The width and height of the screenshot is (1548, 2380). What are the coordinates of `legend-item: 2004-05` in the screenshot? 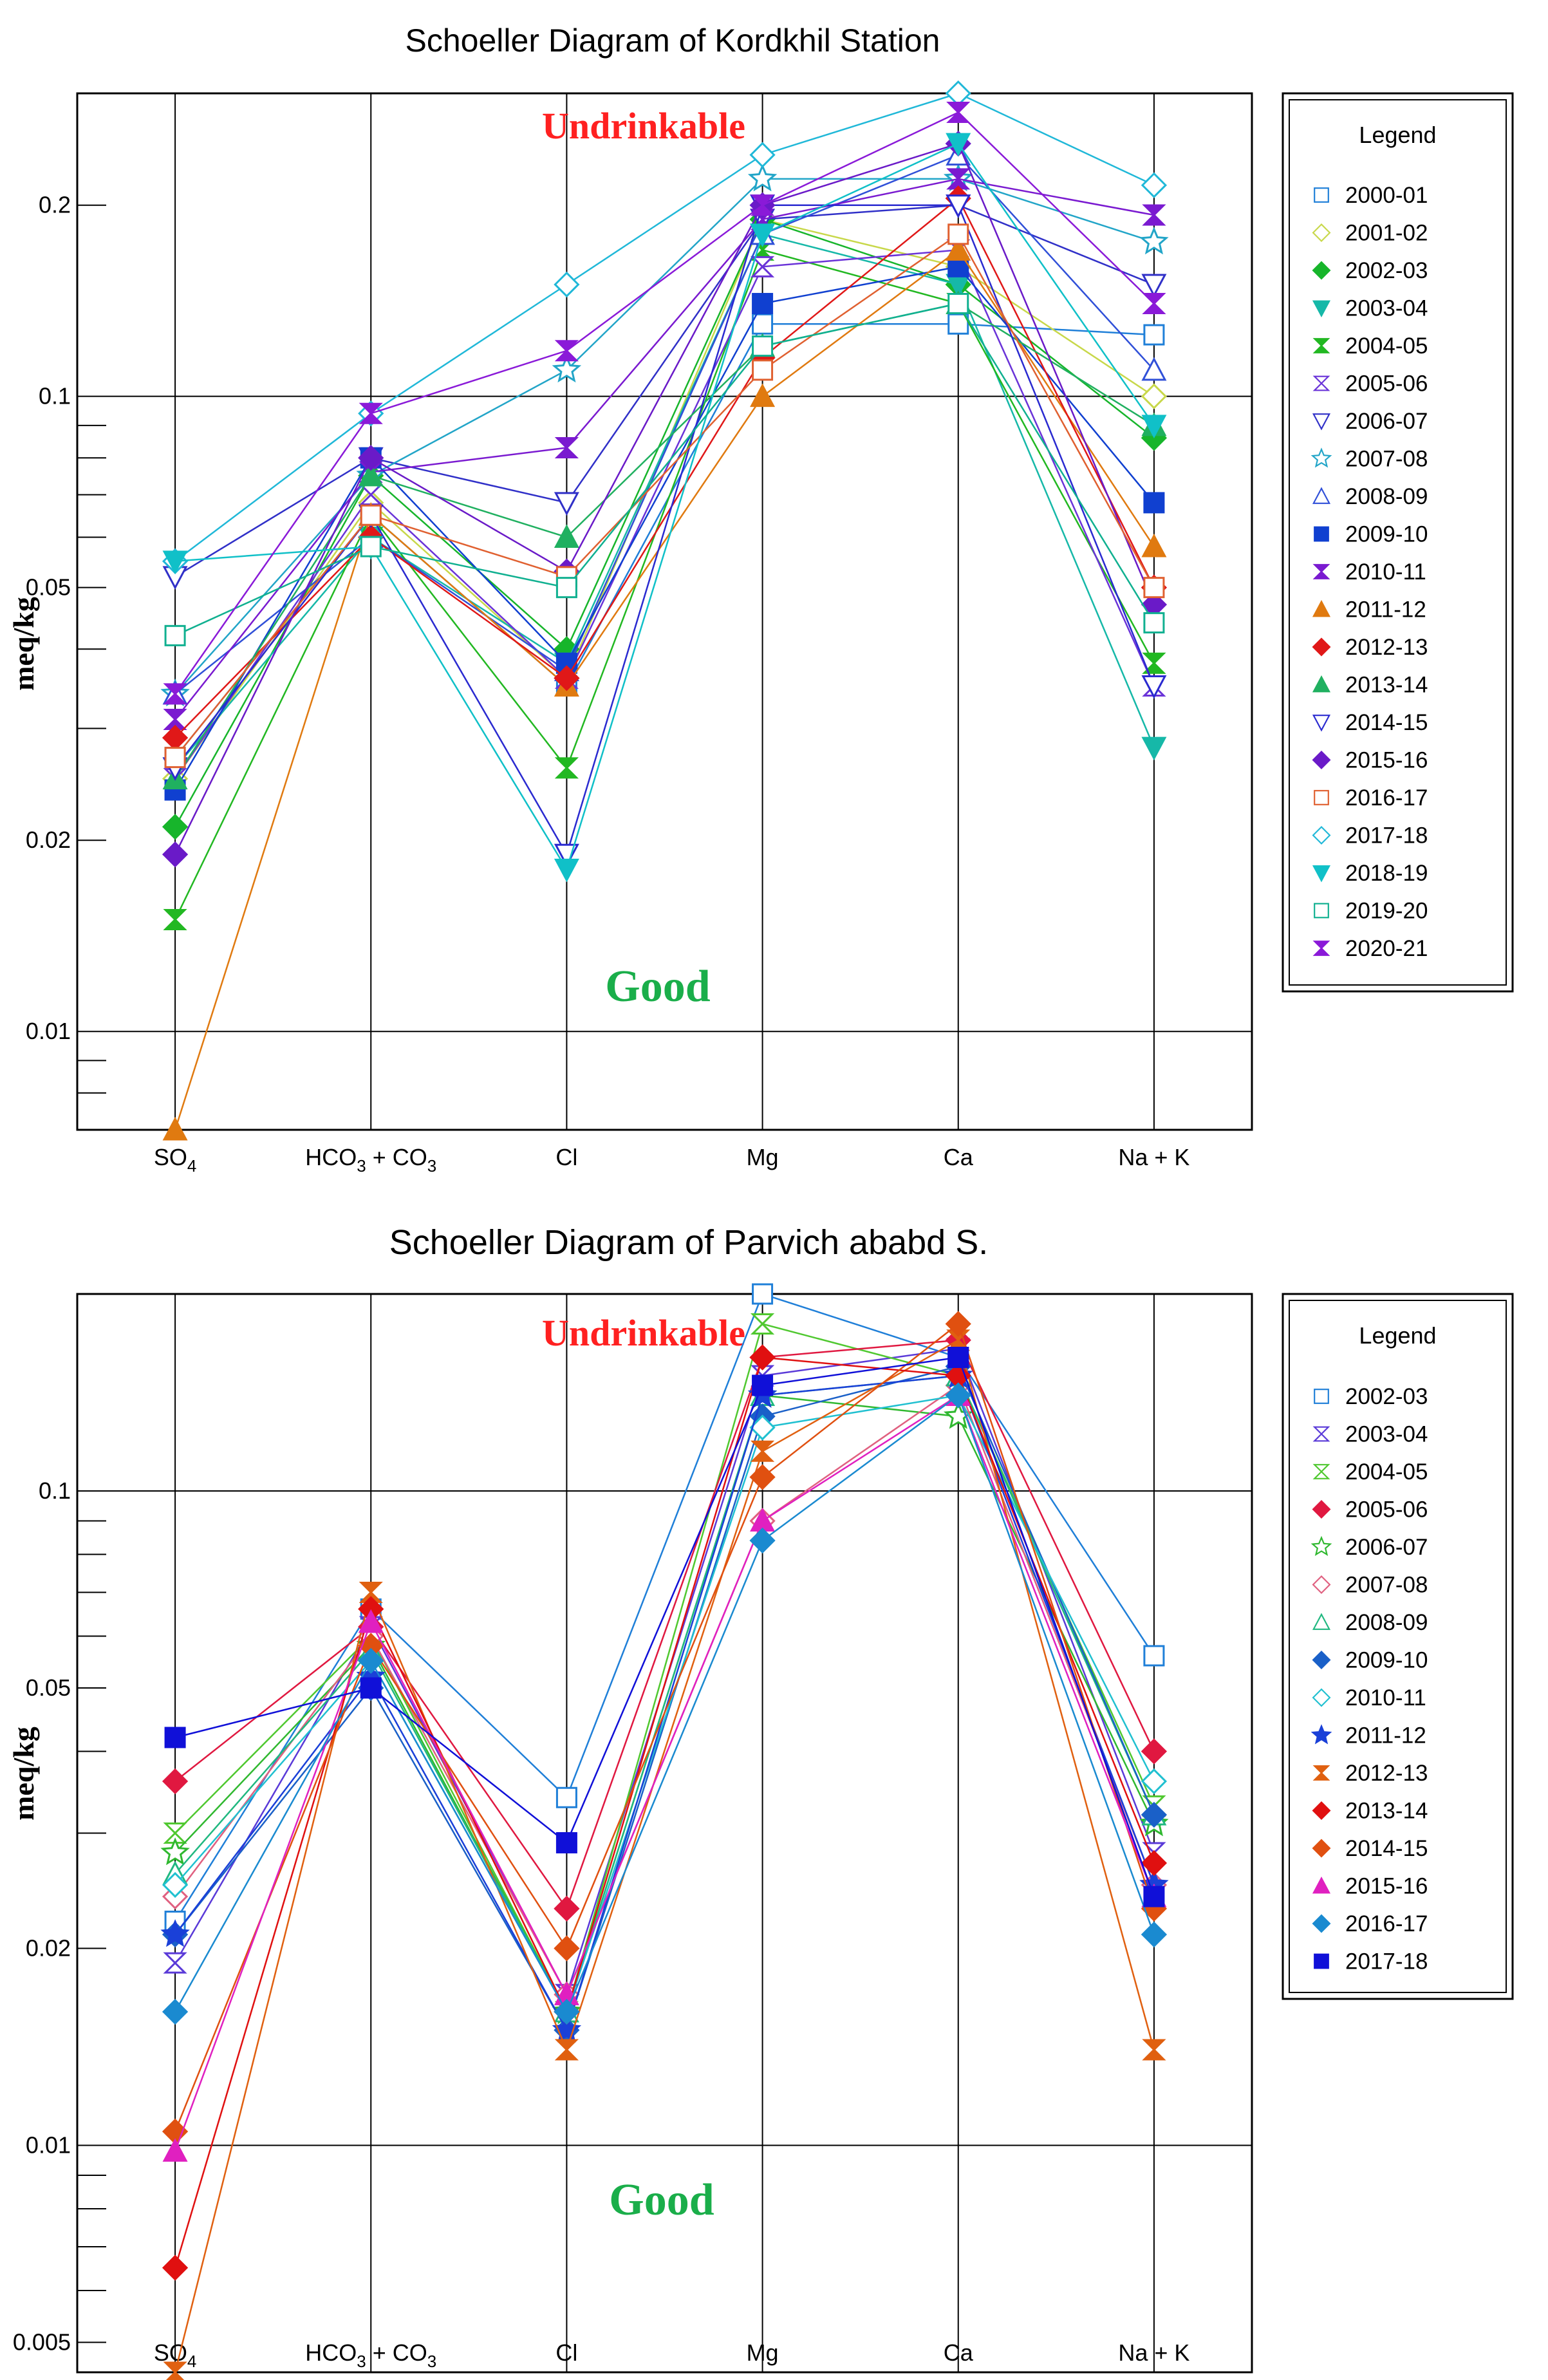 It's located at (1370, 1472).